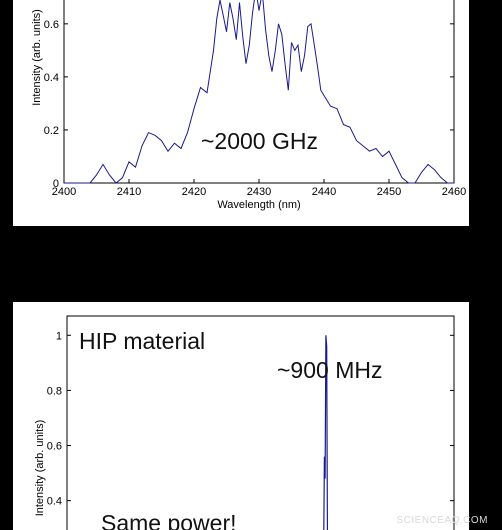 The image size is (502, 530). I want to click on x-axis-title: Wavelength (nm), so click(258, 205).